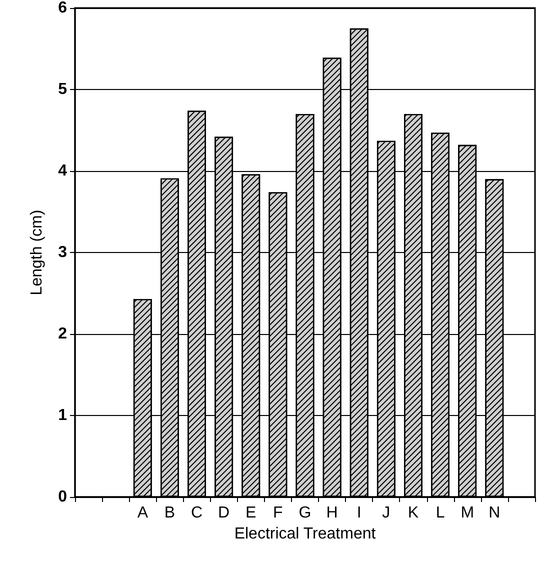 The width and height of the screenshot is (548, 565). Describe the element at coordinates (359, 513) in the screenshot. I see `x-tick-label: I` at that location.